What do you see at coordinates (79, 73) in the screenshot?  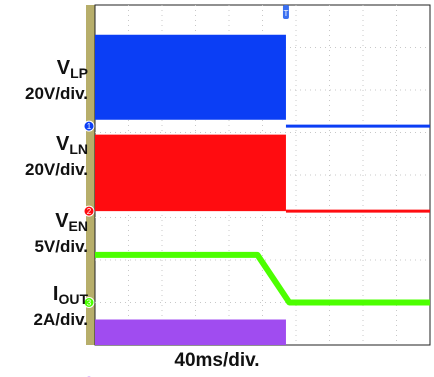 I see `ch1-subscript: LP` at bounding box center [79, 73].